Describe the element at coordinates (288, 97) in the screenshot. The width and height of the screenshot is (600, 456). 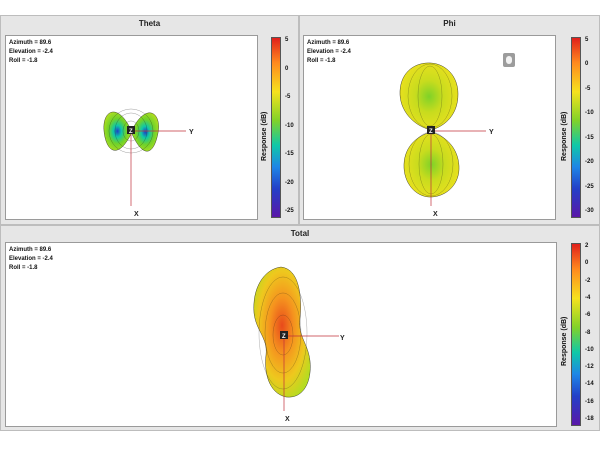
I see `theta-colorbar-tick: -5` at that location.